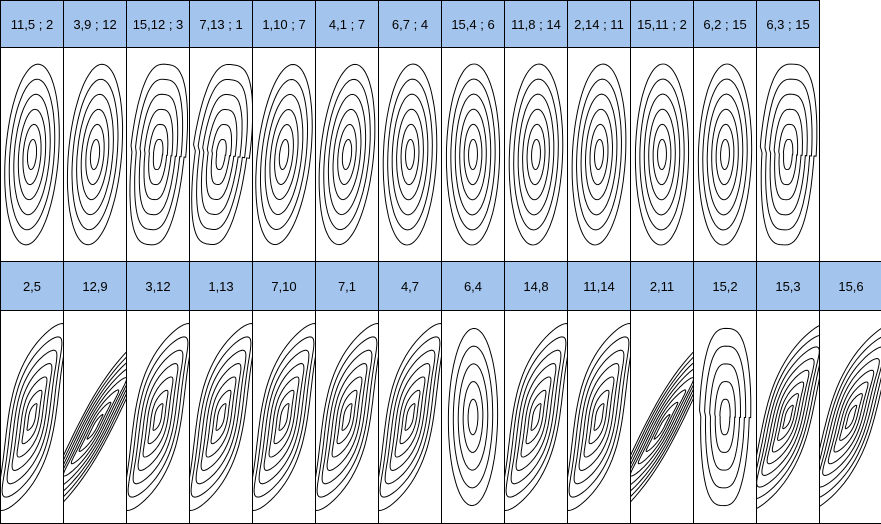 This screenshot has width=881, height=524. I want to click on plot-label: 7,13 ; 1, so click(221, 24).